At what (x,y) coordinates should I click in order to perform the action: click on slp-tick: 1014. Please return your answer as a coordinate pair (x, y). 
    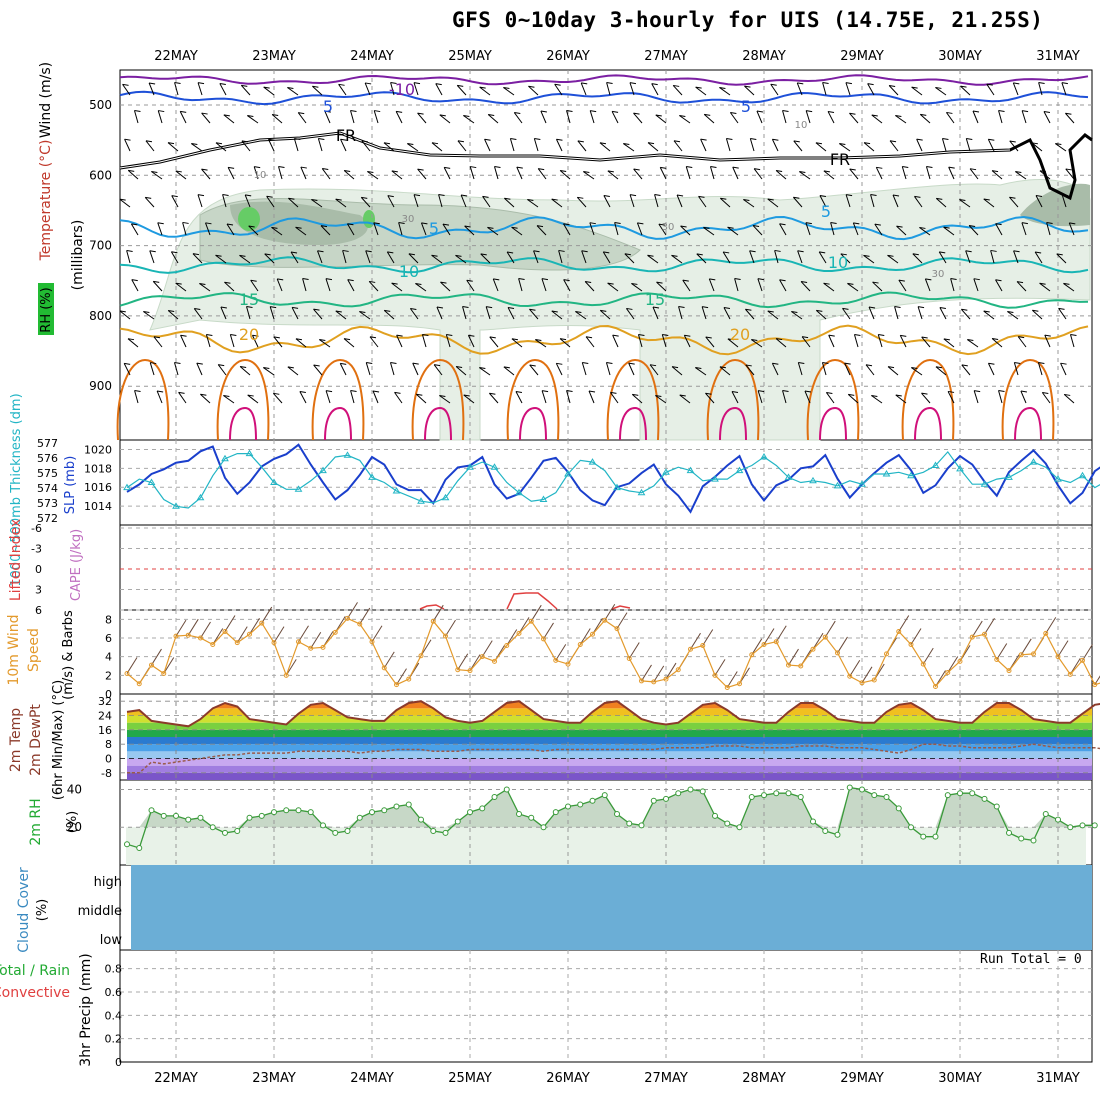
    Looking at the image, I should click on (98, 506).